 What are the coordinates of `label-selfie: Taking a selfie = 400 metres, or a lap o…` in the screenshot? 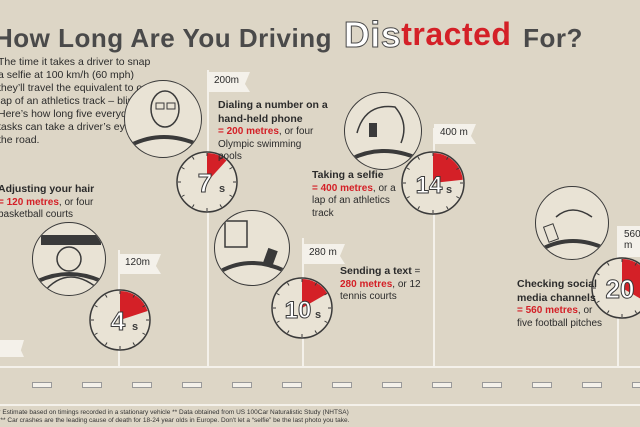 It's located at (358, 194).